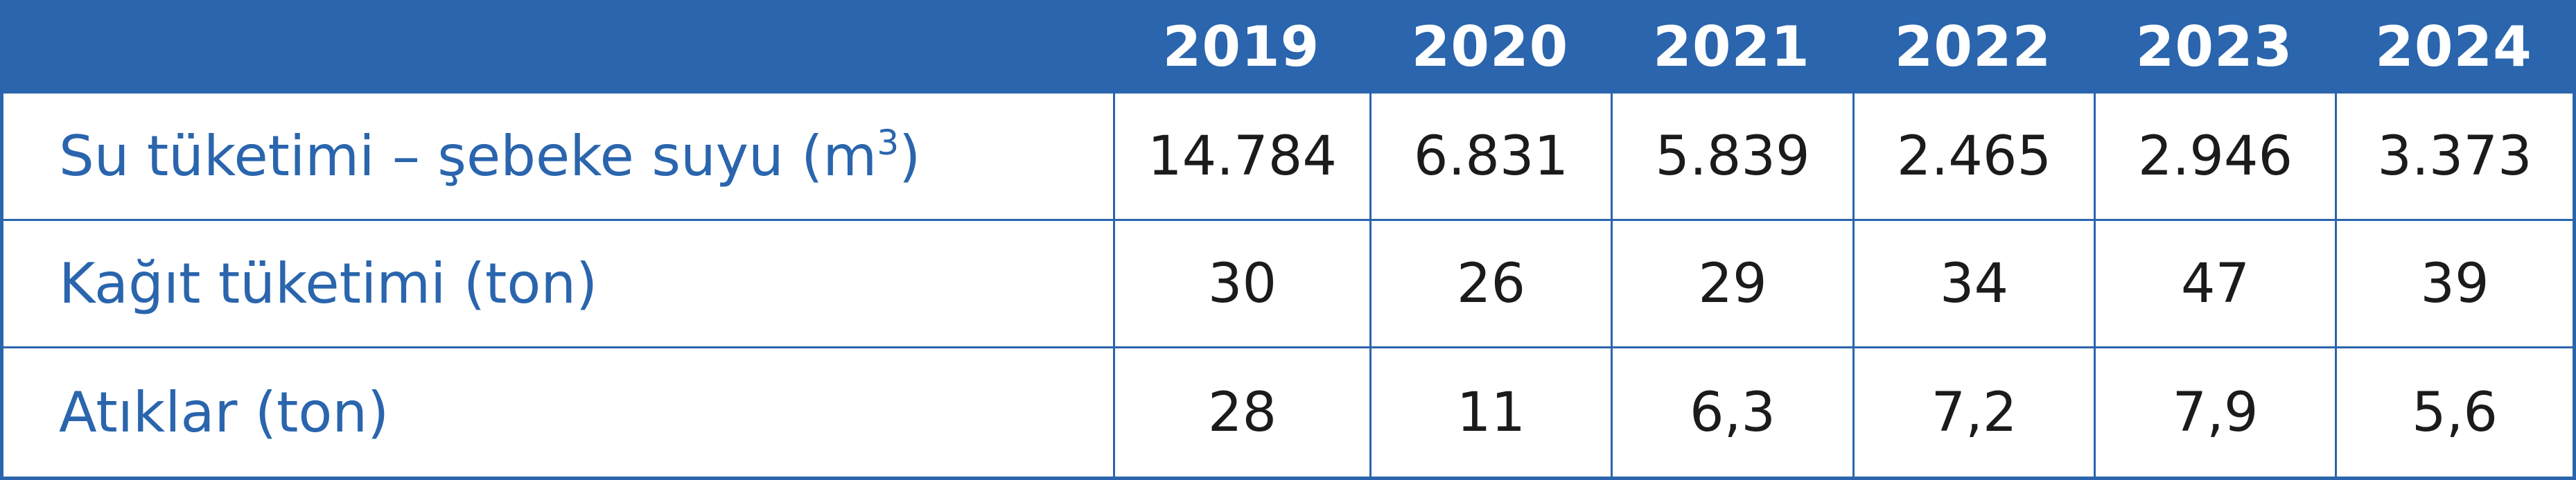 This screenshot has height=480, width=2576. I want to click on table-cell: 7,9, so click(2214, 412).